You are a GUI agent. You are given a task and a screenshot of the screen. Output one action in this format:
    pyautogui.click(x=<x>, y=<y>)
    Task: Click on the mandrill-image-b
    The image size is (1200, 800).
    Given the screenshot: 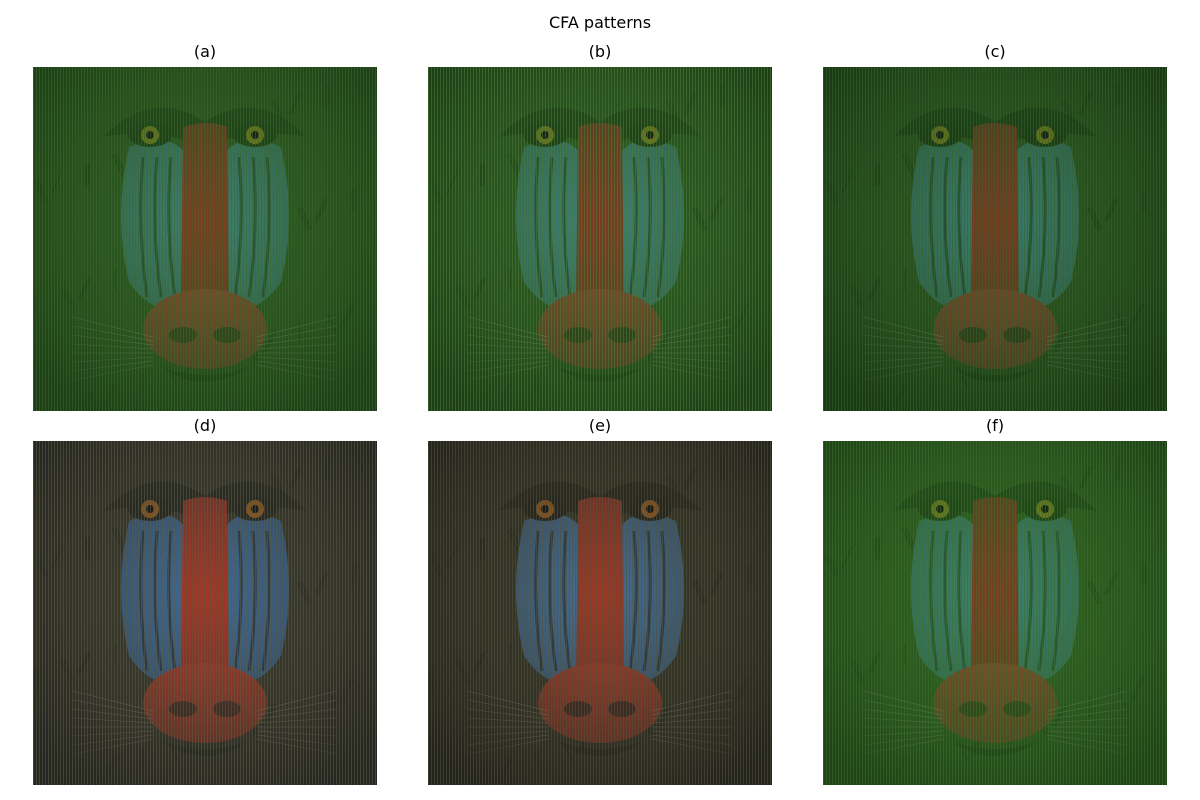 What is the action you would take?
    pyautogui.click(x=600, y=239)
    